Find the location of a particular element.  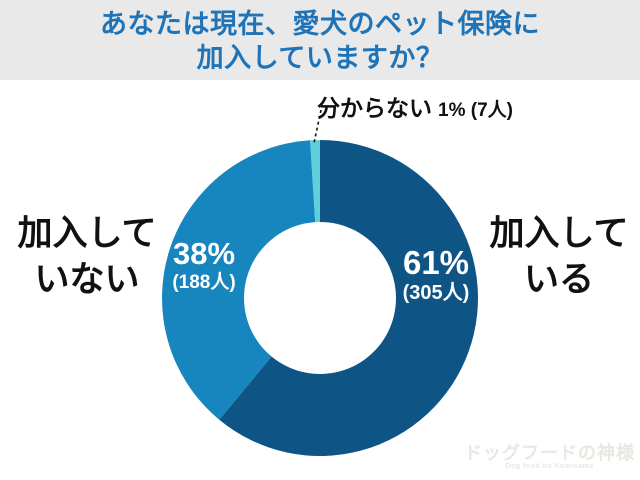

watermark-logo-text: ドッグフードの神様 is located at coordinates (549, 453).